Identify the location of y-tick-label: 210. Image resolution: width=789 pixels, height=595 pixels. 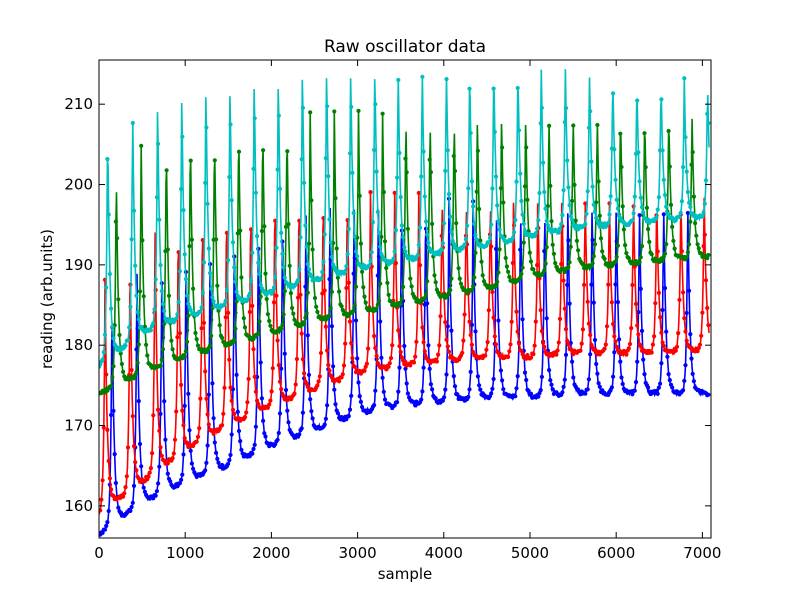
(78, 104).